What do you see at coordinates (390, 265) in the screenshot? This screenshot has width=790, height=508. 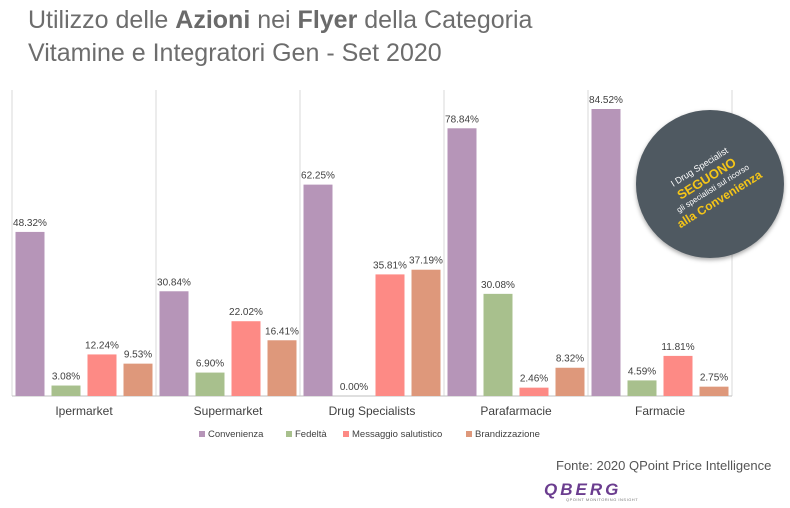 I see `data-label: 35.81%` at bounding box center [390, 265].